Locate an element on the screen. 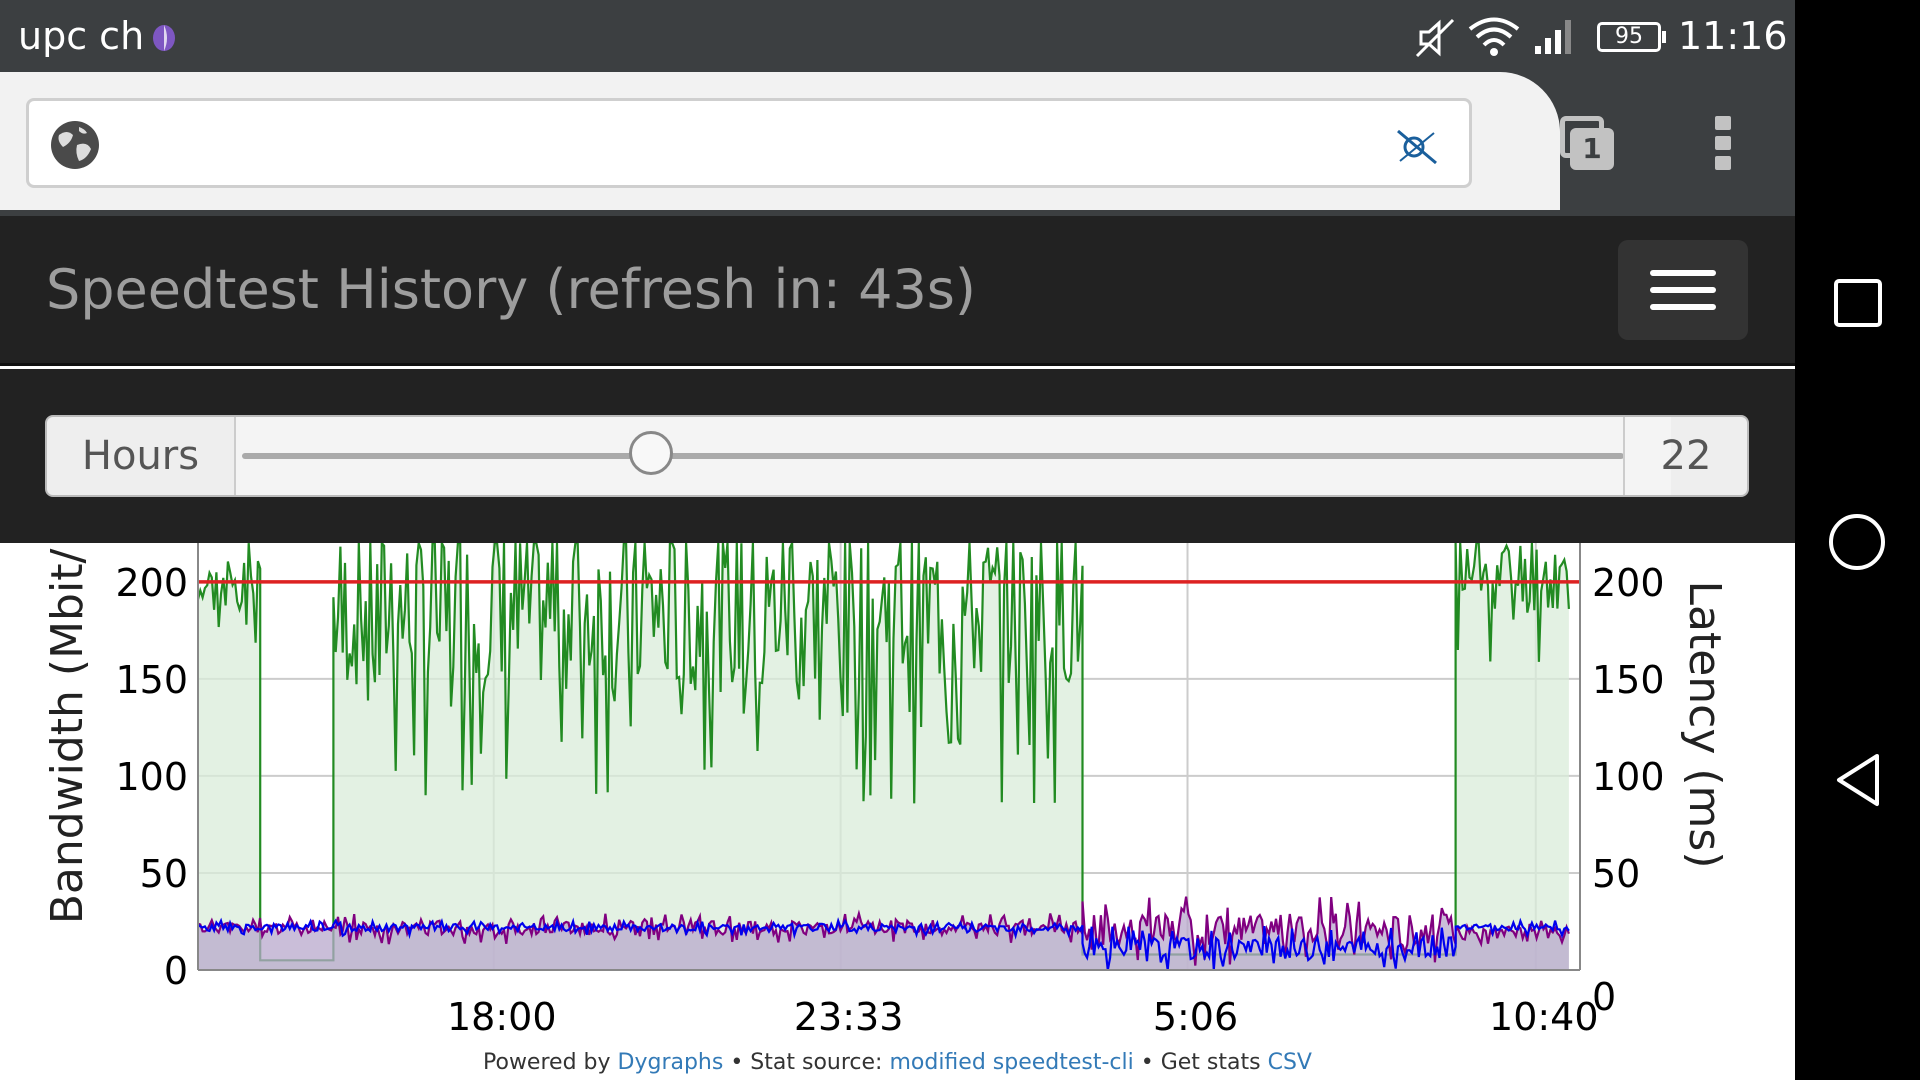 Image resolution: width=1920 pixels, height=1080 pixels. page-navbar: Speedtest History (refresh in: 43s) is located at coordinates (897, 291).